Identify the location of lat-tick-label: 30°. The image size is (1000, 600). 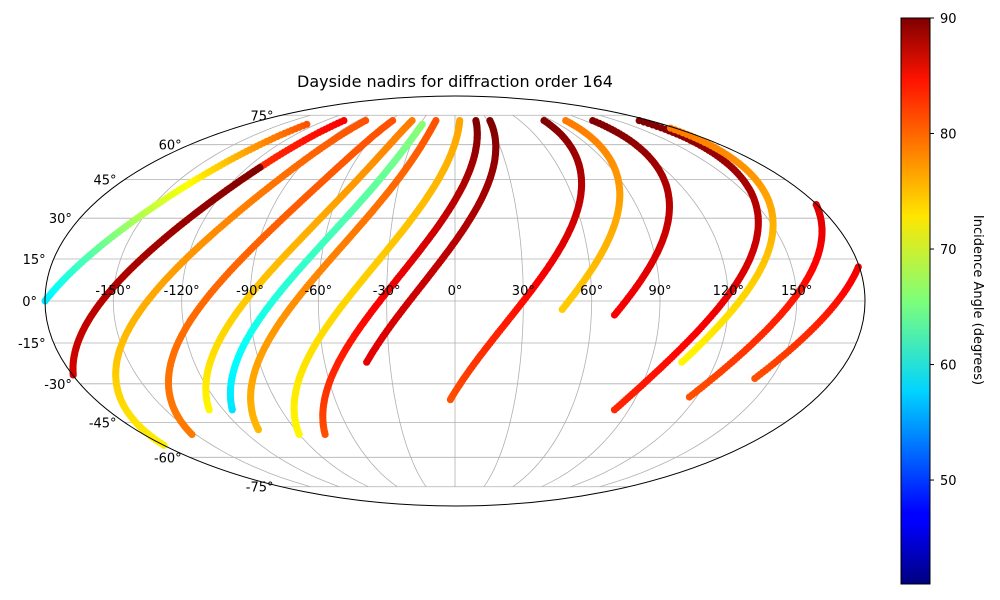
(60, 219).